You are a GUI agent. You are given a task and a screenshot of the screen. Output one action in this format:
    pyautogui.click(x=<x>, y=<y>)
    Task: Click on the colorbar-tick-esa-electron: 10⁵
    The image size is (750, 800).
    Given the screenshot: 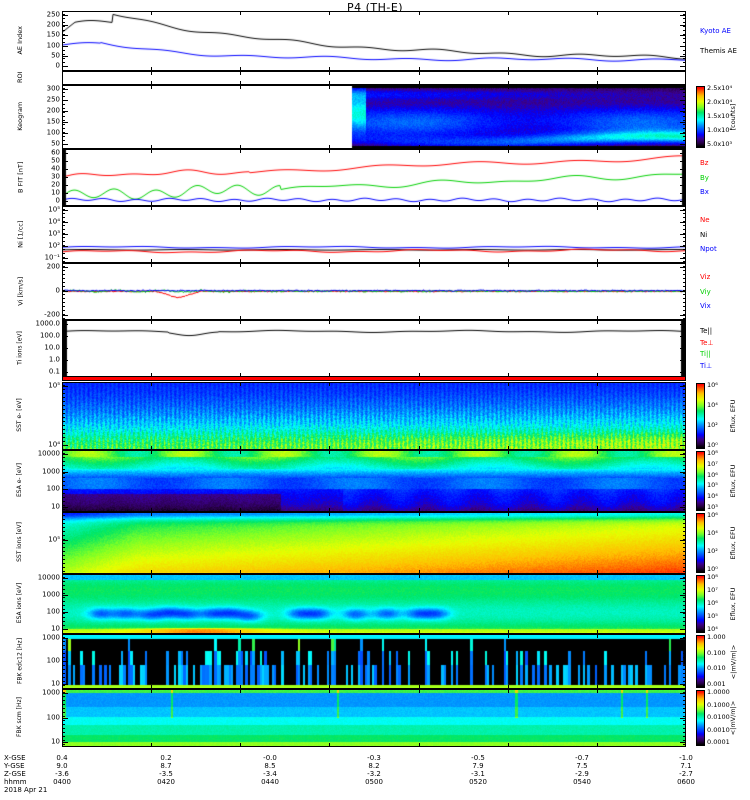 What is the action you would take?
    pyautogui.click(x=712, y=485)
    